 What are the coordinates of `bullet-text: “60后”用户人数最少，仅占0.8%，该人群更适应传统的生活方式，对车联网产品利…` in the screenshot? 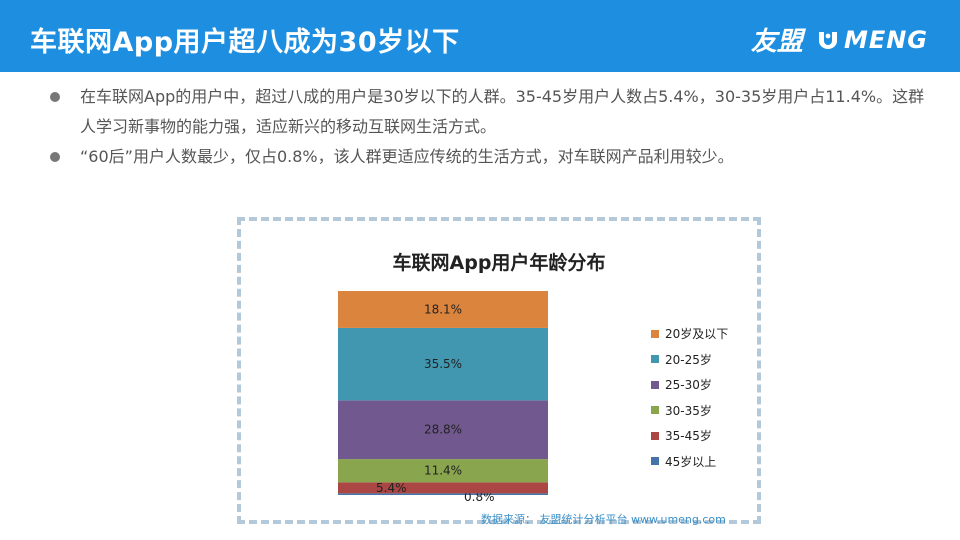 It's located at (407, 156).